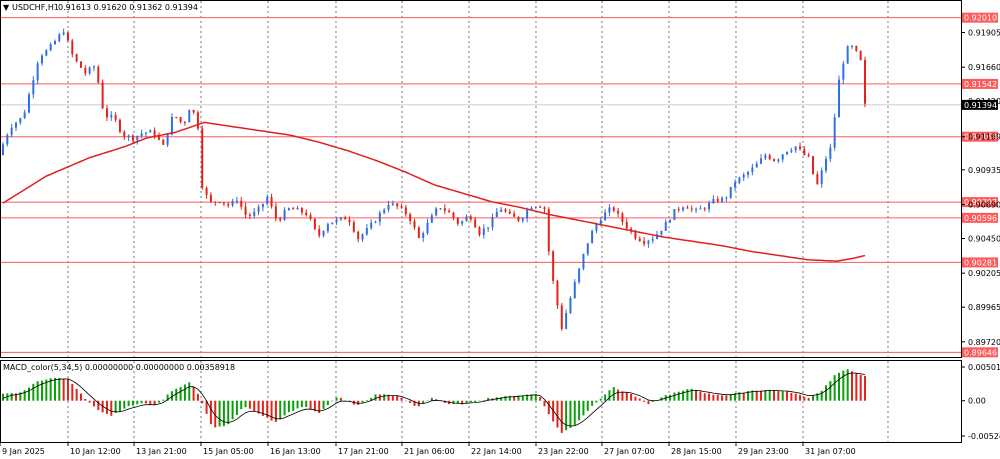 The width and height of the screenshot is (1000, 459). I want to click on chart-header-arrow: ▼, so click(6, 7).